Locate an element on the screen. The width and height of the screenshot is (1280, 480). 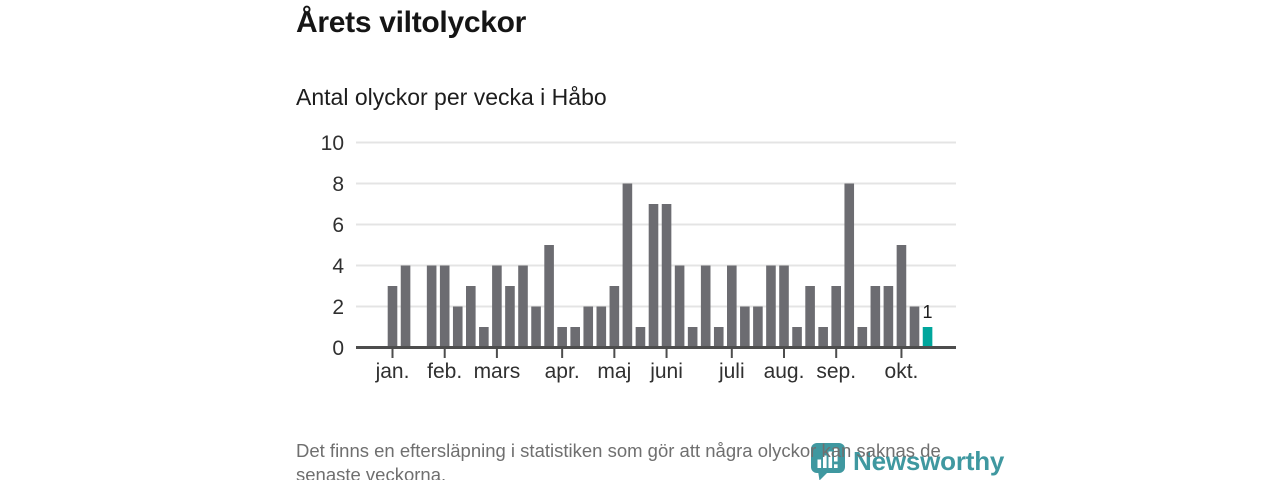
y-axis-label-2: 2 is located at coordinates (338, 307).